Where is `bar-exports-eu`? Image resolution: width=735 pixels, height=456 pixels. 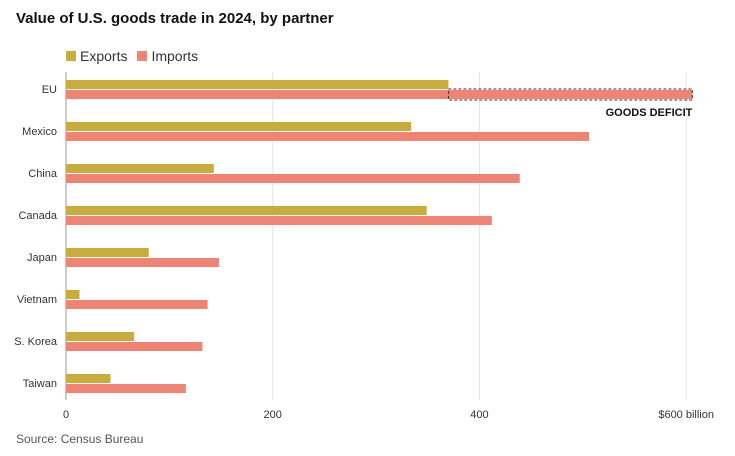
bar-exports-eu is located at coordinates (257, 84).